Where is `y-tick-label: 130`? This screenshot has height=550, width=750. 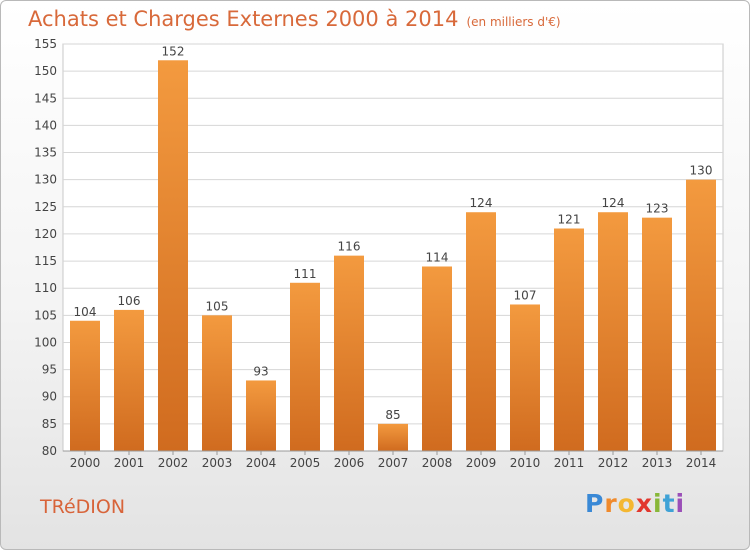
y-tick-label: 130 is located at coordinates (45, 180).